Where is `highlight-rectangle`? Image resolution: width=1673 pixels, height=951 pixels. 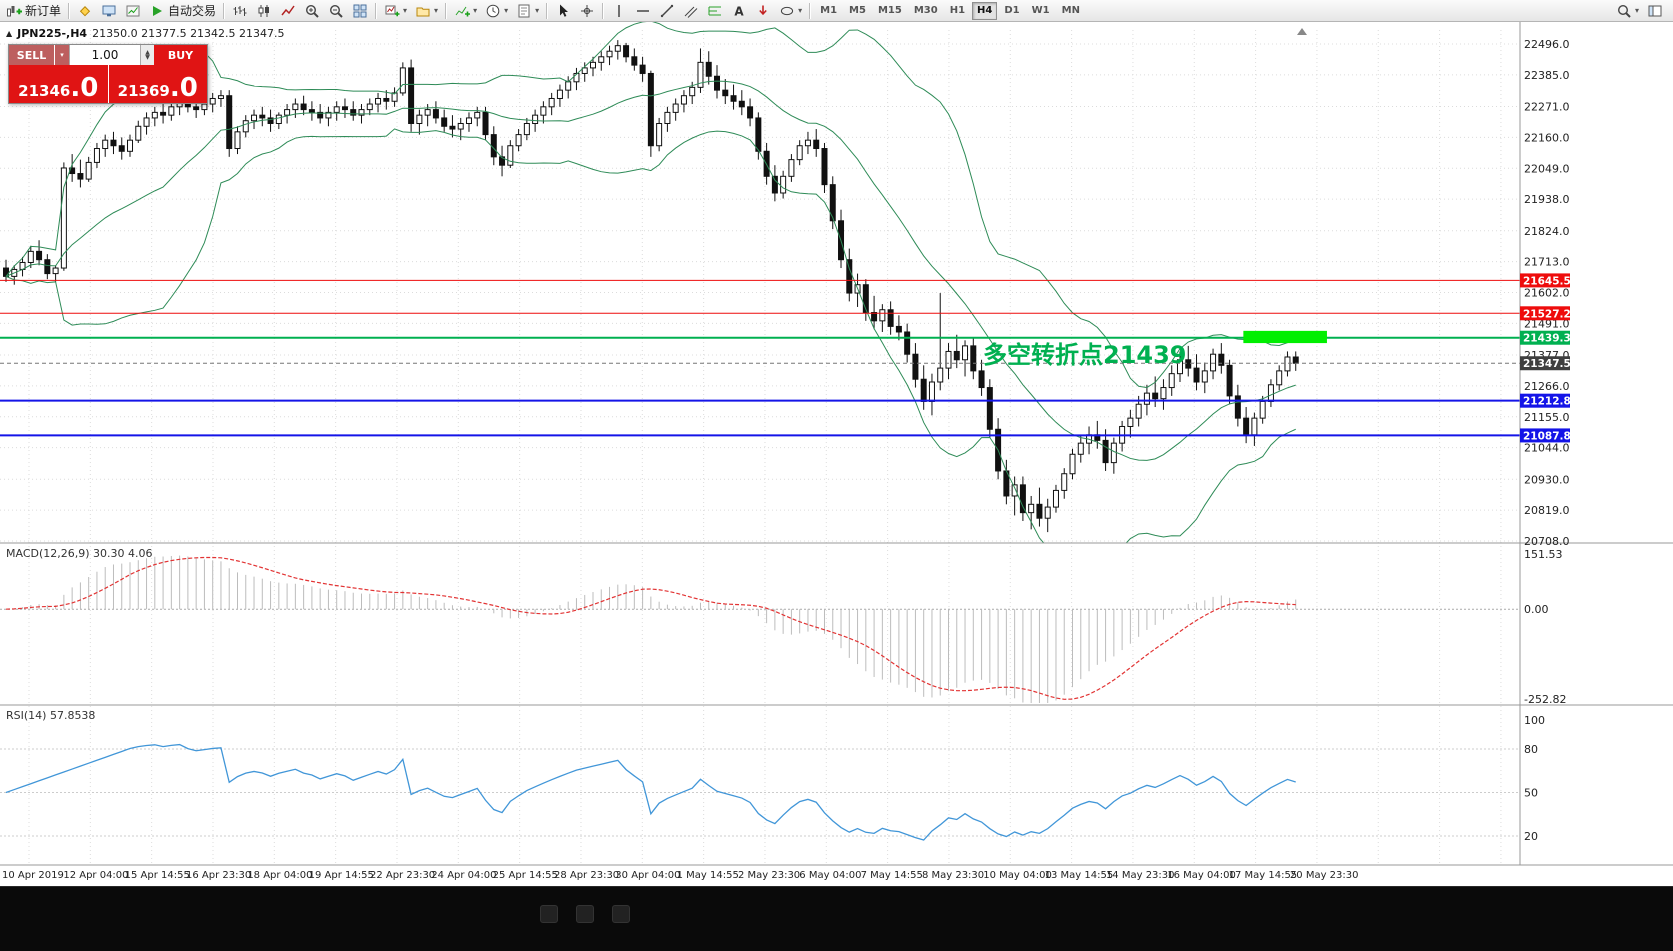
highlight-rectangle is located at coordinates (1285, 337).